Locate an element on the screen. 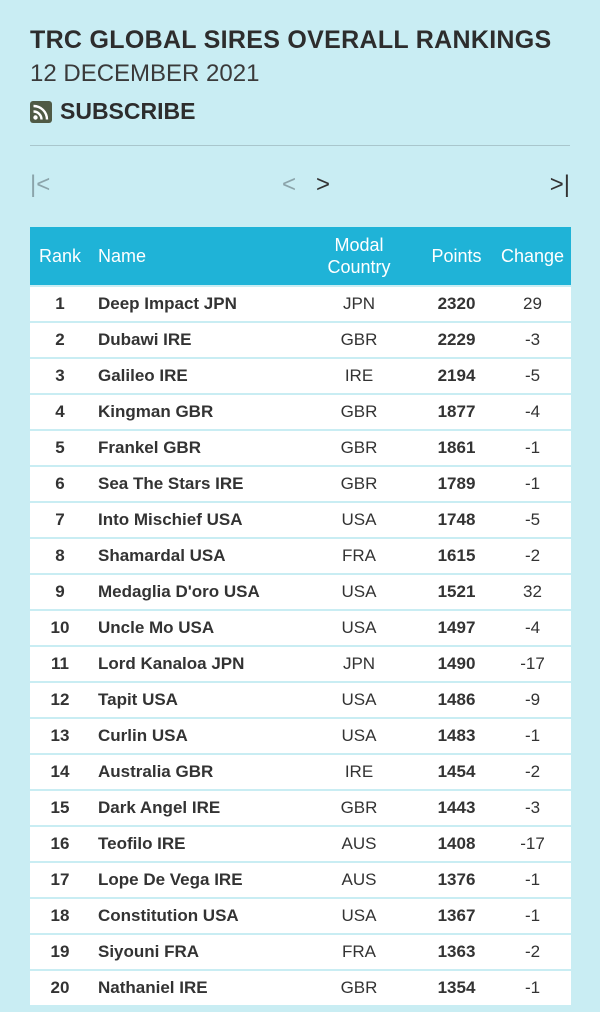 The image size is (600, 1012). table-row: 20 Nathaniel IRE GBR 1354 -1 is located at coordinates (300, 988).